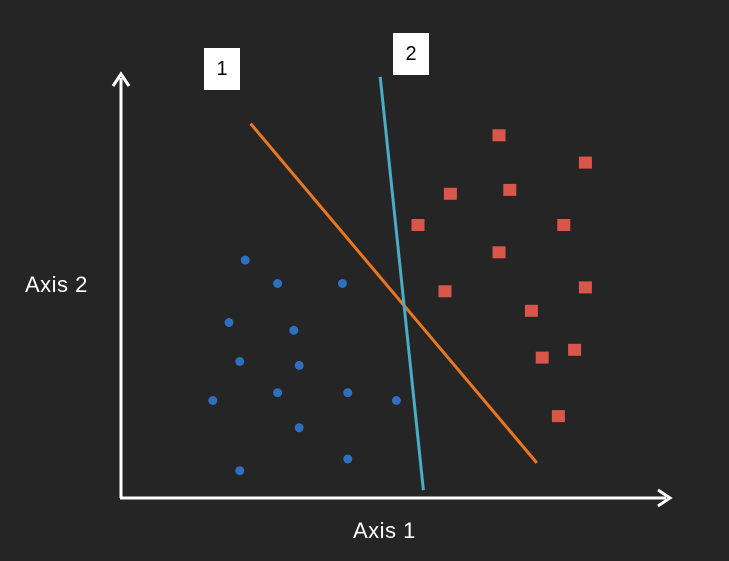  I want to click on line-1-tag: 1, so click(222, 69).